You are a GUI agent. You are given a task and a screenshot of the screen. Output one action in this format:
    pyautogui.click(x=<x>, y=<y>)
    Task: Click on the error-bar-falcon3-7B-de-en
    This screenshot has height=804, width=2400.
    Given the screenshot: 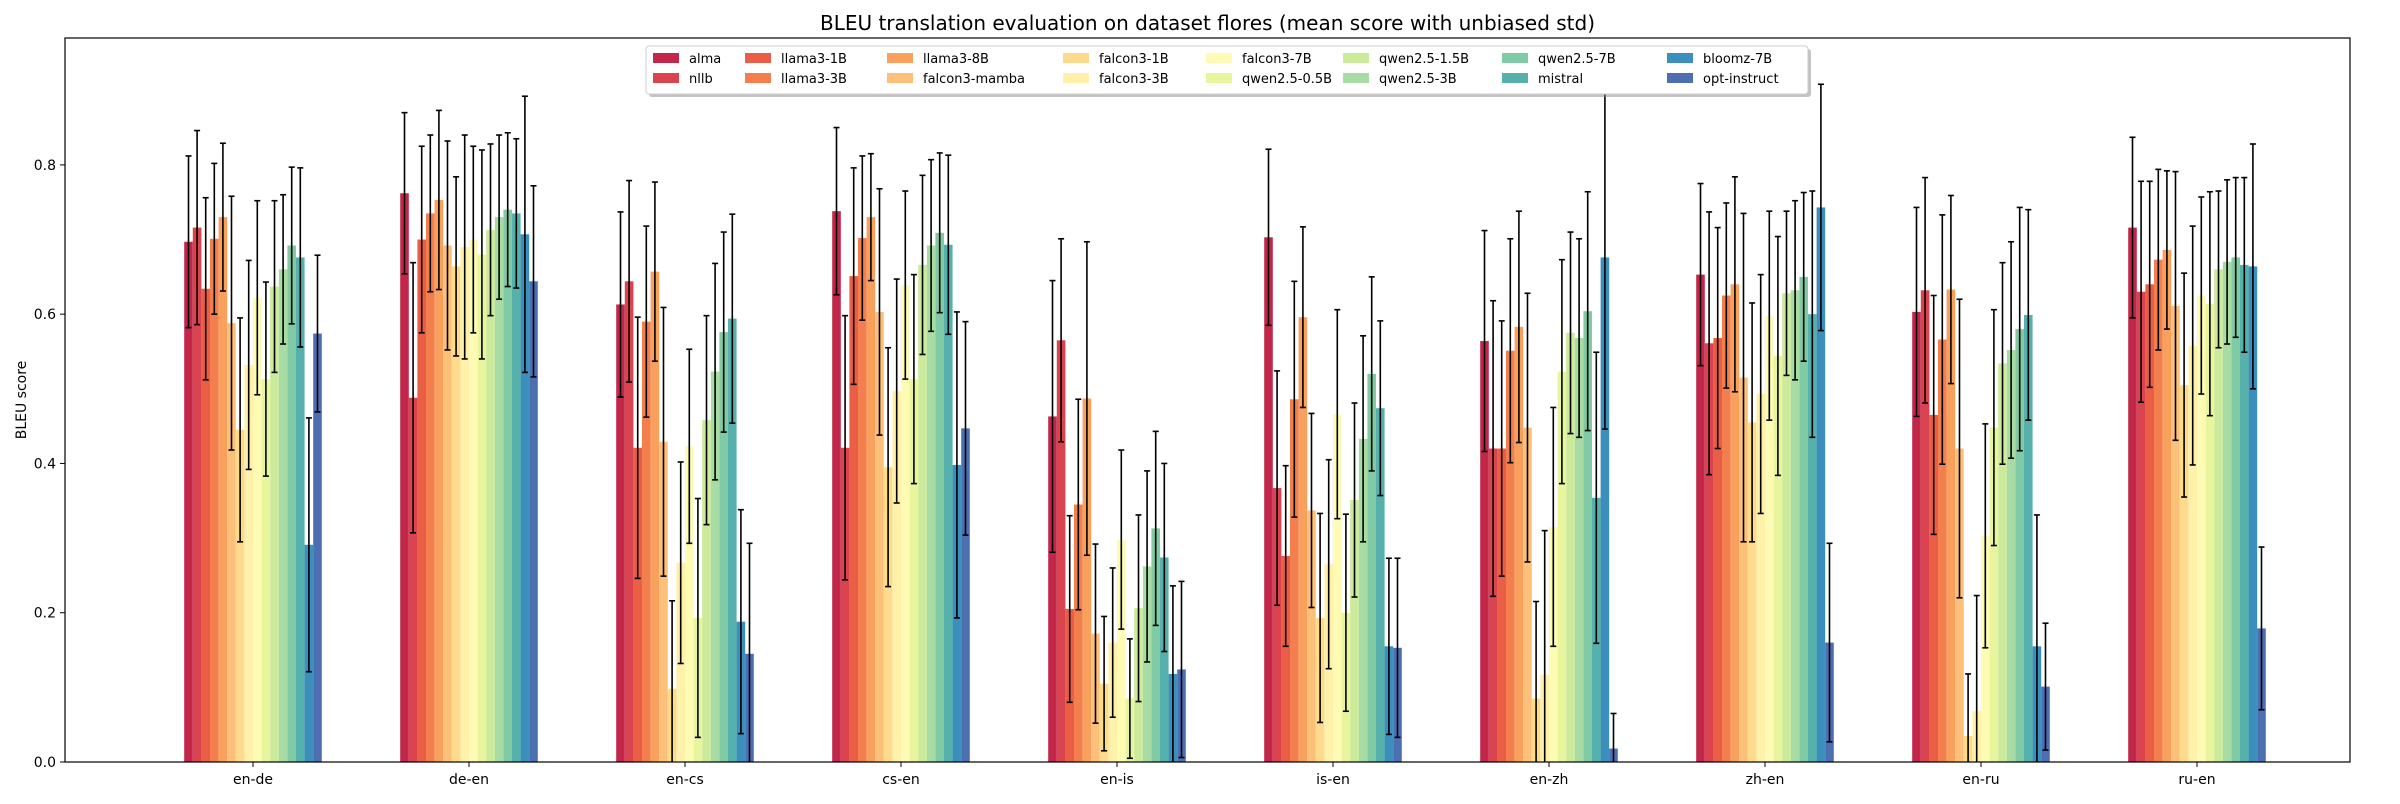 What is the action you would take?
    pyautogui.click(x=473, y=239)
    